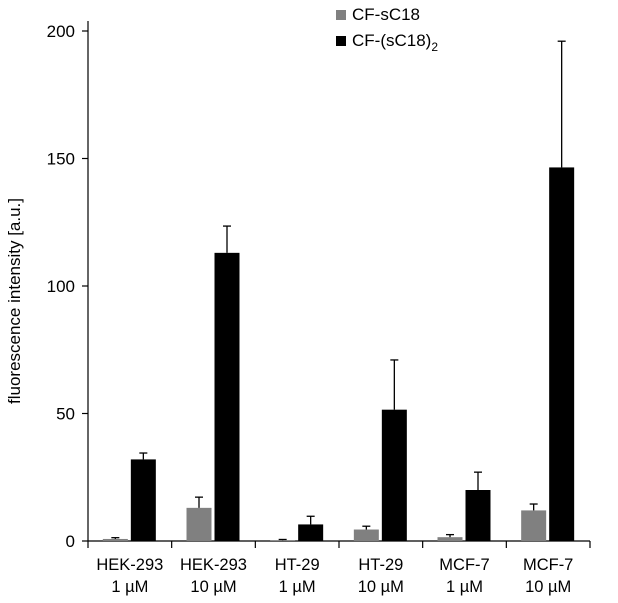  What do you see at coordinates (61, 286) in the screenshot?
I see `y-tick-label: 100` at bounding box center [61, 286].